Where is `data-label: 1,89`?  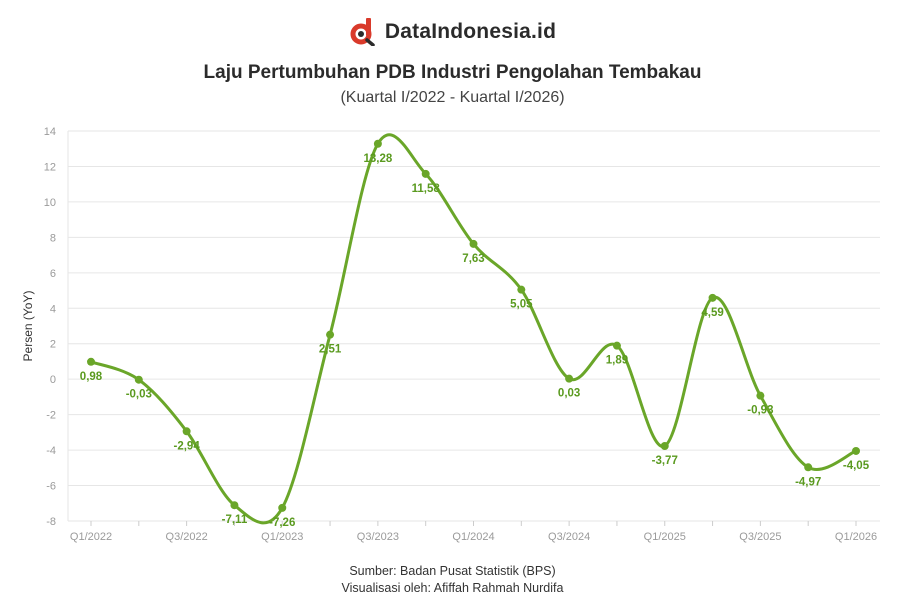
data-label: 1,89 is located at coordinates (617, 361).